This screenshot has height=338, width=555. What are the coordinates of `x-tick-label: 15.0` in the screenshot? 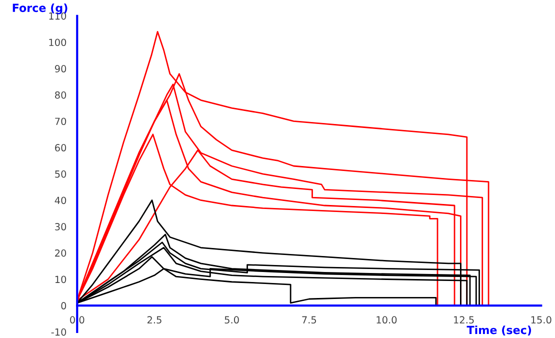 It's located at (541, 320).